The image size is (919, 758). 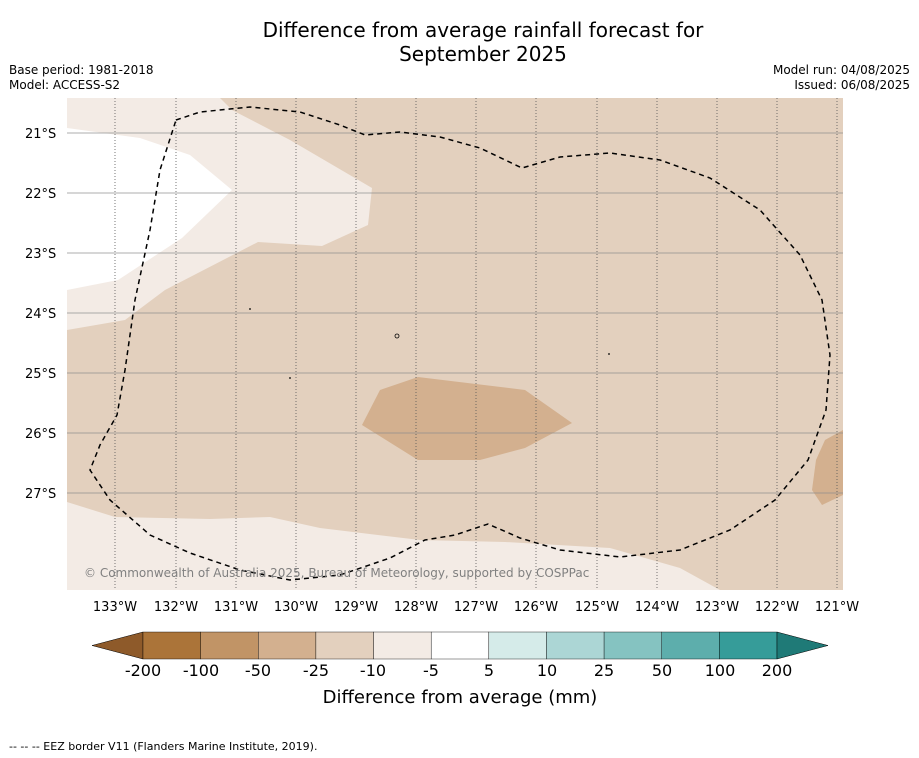 I want to click on lon-label: 130°W, so click(x=296, y=607).